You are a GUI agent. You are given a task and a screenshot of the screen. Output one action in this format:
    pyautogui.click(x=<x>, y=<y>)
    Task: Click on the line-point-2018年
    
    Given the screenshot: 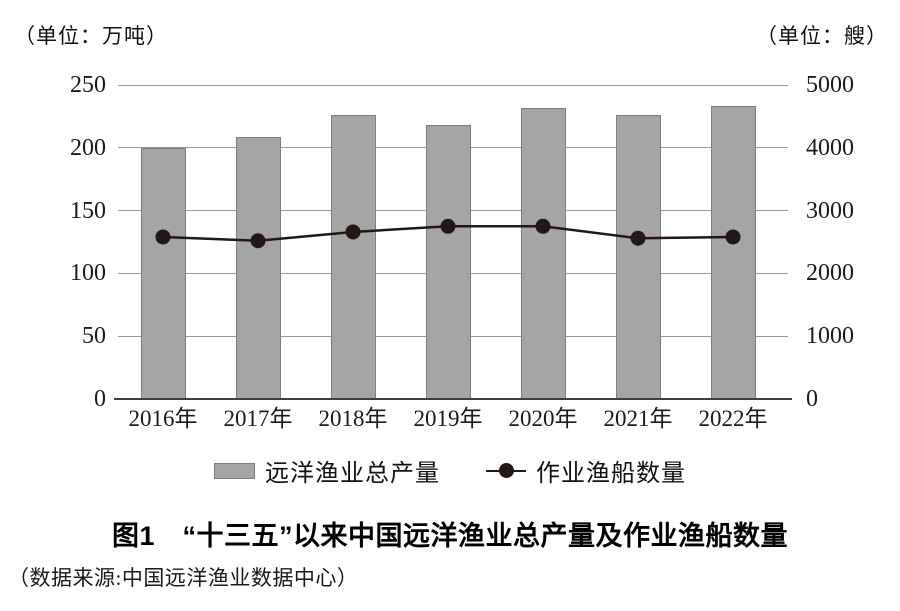 What is the action you would take?
    pyautogui.click(x=353, y=232)
    